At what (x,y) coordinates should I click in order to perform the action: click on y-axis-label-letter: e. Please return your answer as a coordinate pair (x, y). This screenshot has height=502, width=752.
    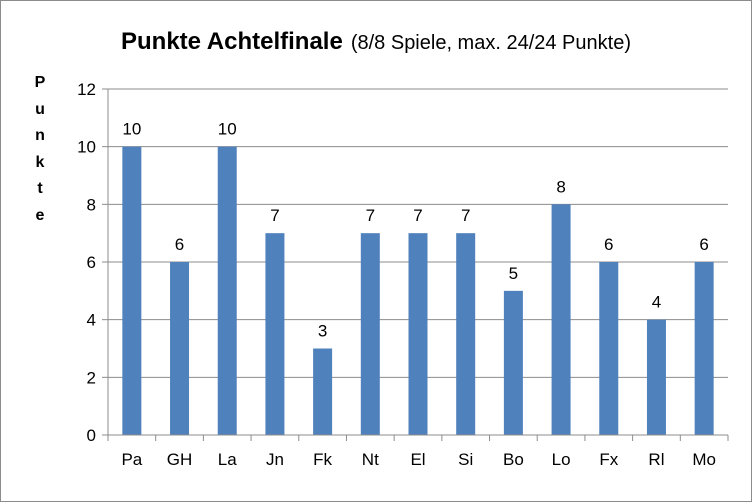
    Looking at the image, I should click on (40, 215).